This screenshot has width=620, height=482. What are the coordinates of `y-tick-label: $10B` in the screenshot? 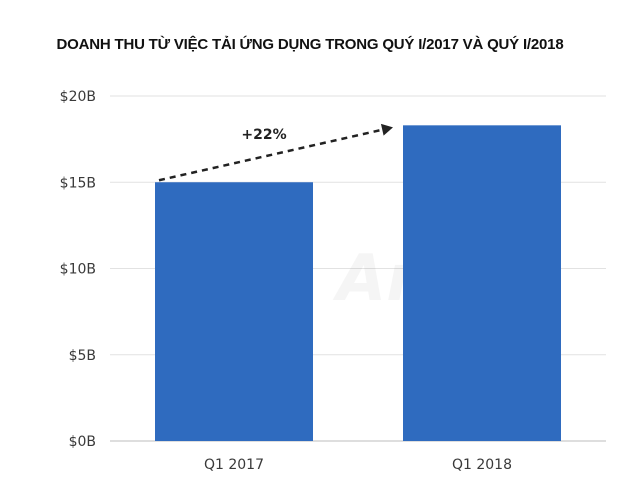 It's located at (78, 270).